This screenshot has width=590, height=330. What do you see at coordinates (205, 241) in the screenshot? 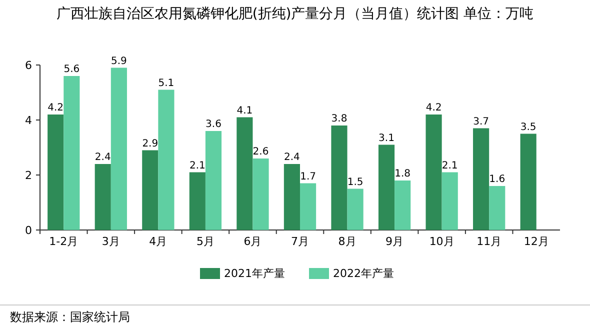
I see `x-tick-label: 5月` at bounding box center [205, 241].